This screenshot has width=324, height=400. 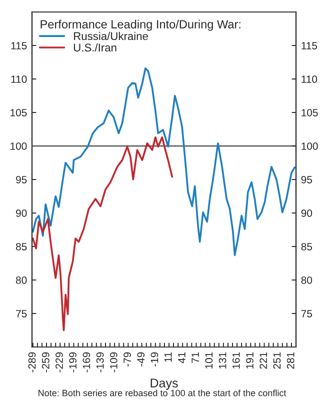 I want to click on x-tick-label: 11, so click(x=168, y=357).